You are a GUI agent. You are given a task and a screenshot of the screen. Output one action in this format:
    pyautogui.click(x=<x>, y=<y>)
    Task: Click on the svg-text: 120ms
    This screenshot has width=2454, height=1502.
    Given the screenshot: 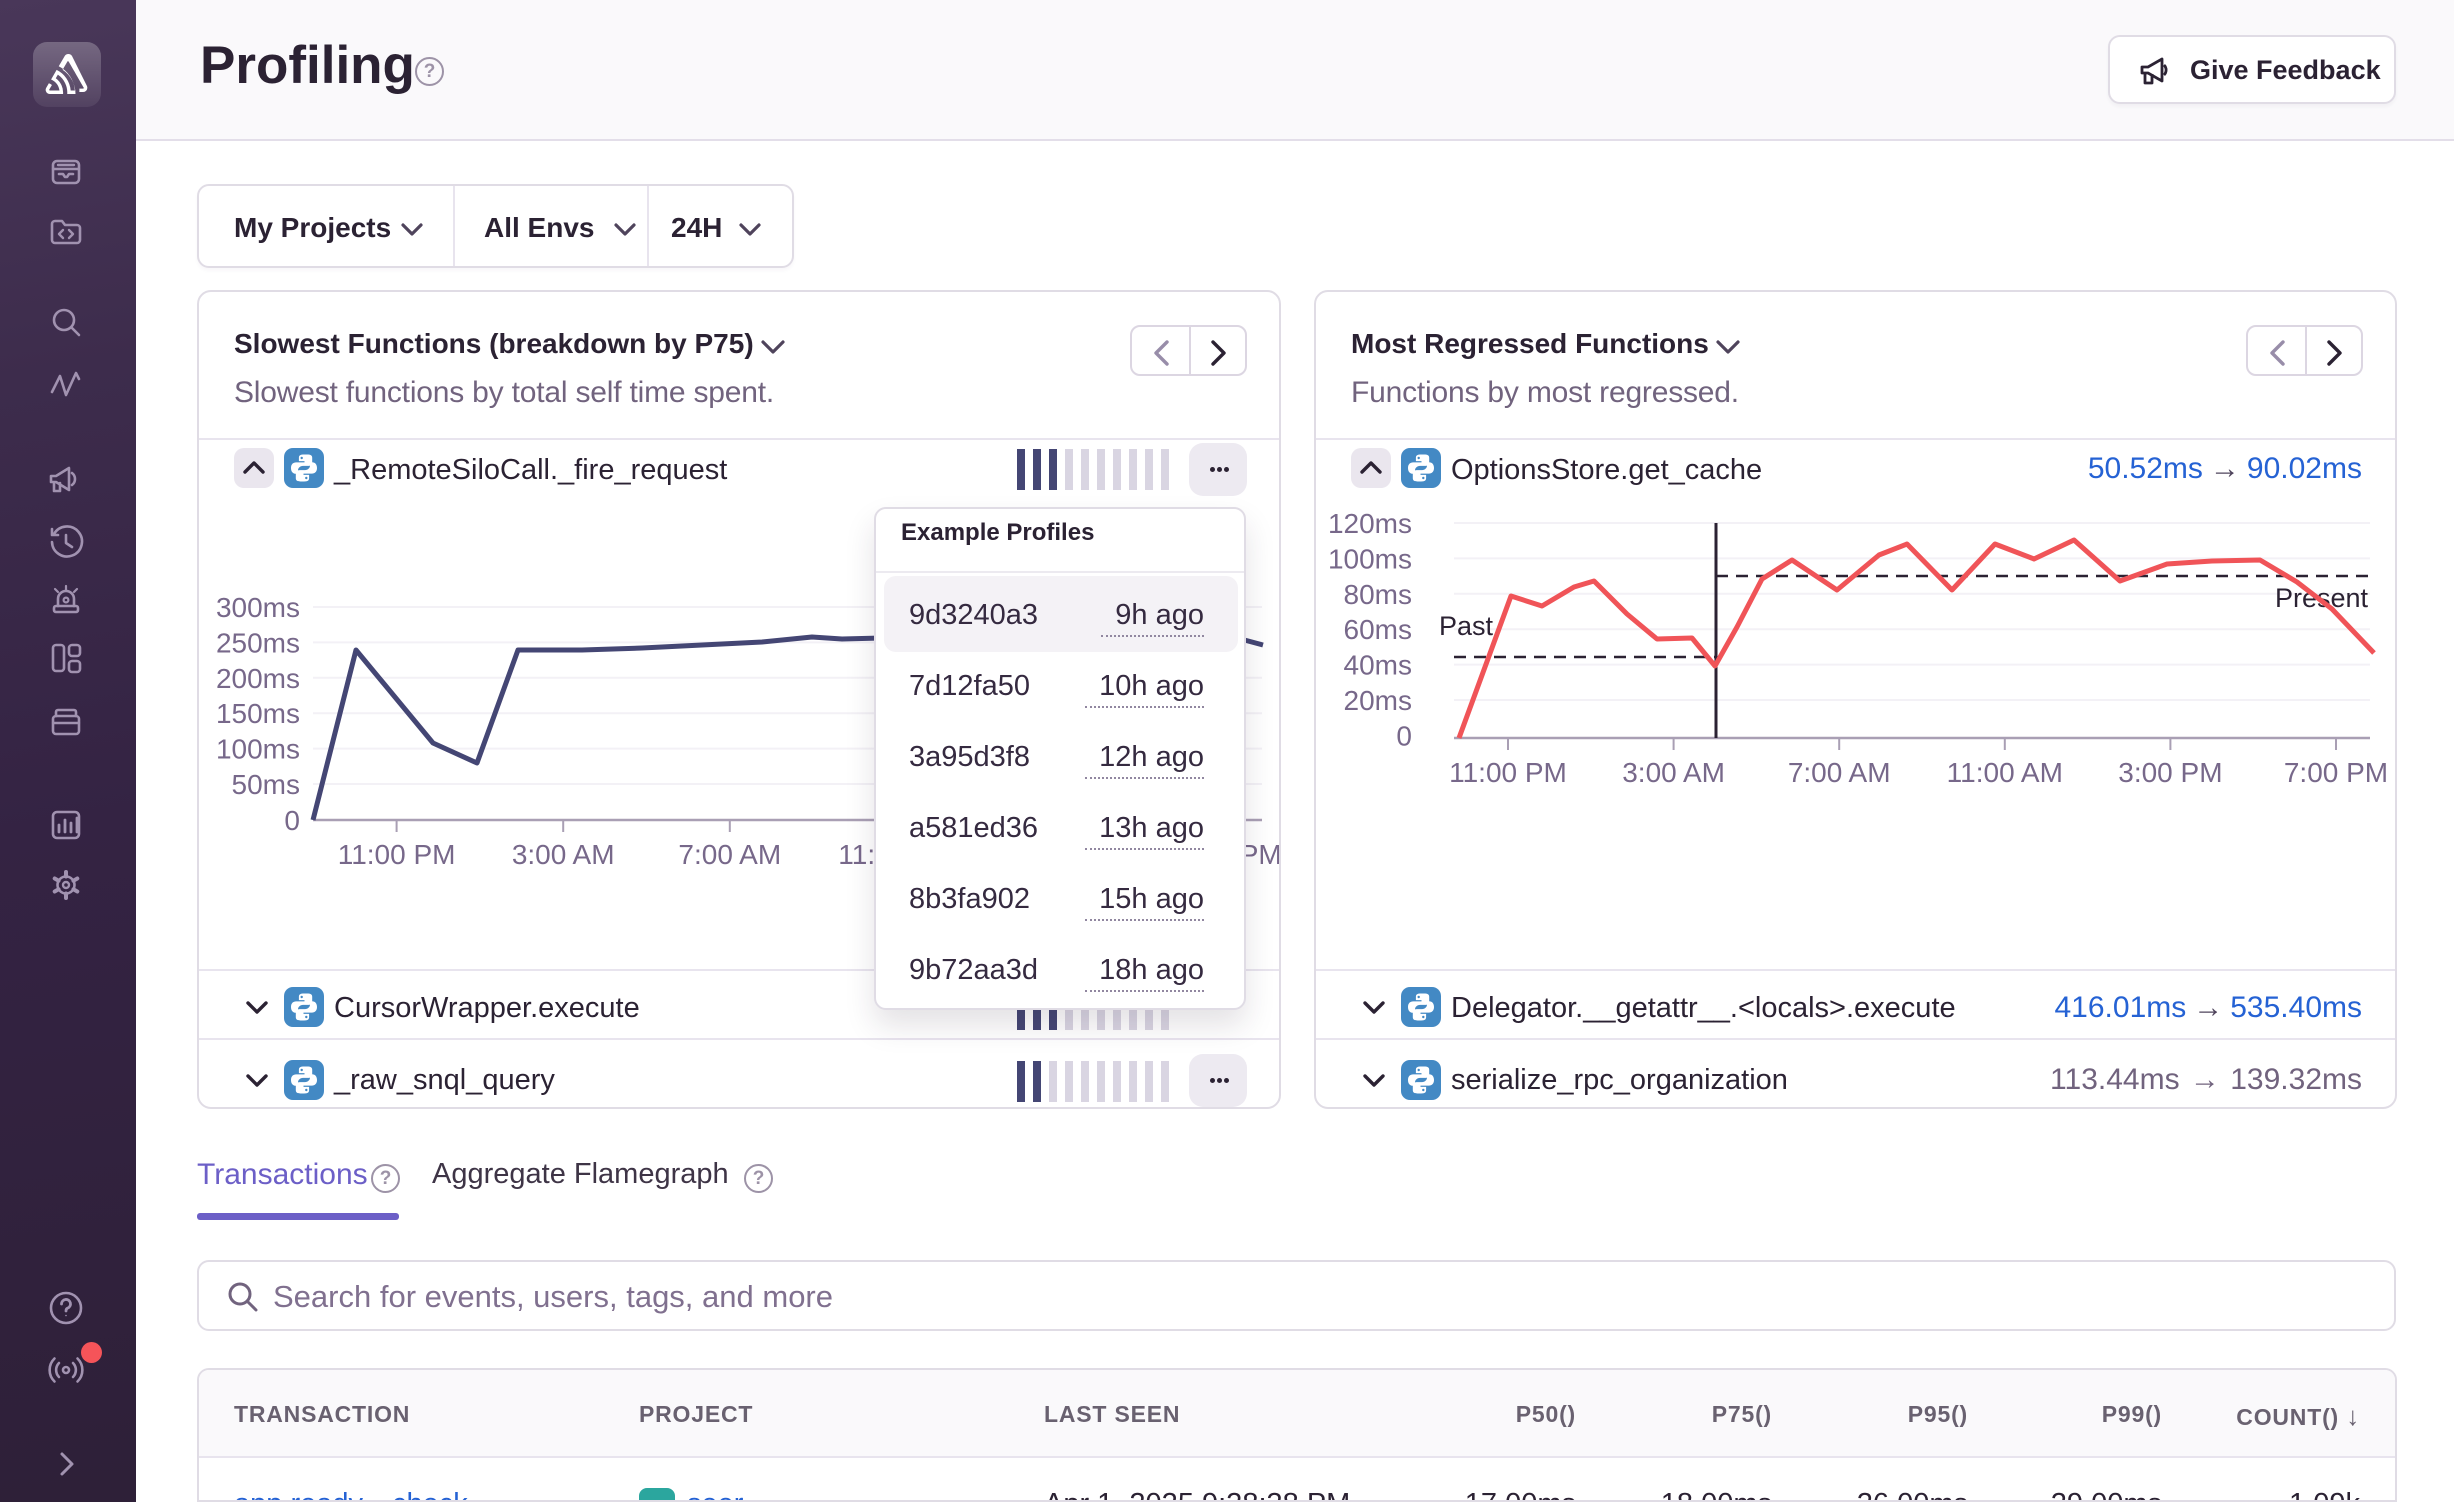 What is the action you would take?
    pyautogui.click(x=1370, y=523)
    